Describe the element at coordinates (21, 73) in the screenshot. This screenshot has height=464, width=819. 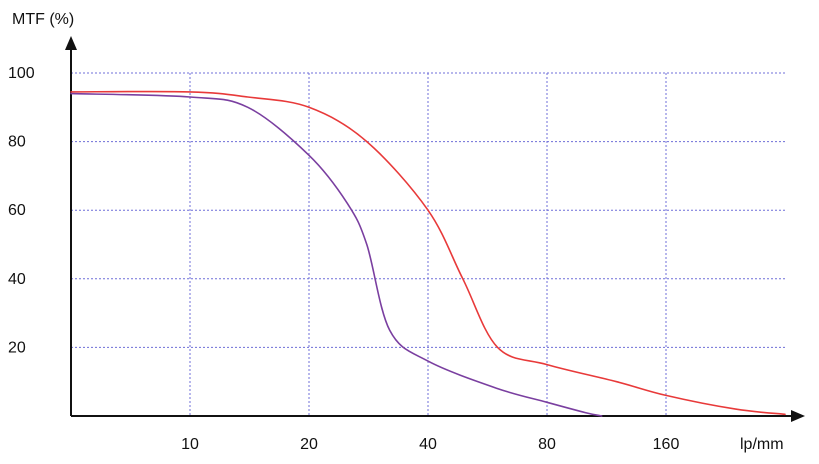
I see `y-tick-label: 100` at that location.